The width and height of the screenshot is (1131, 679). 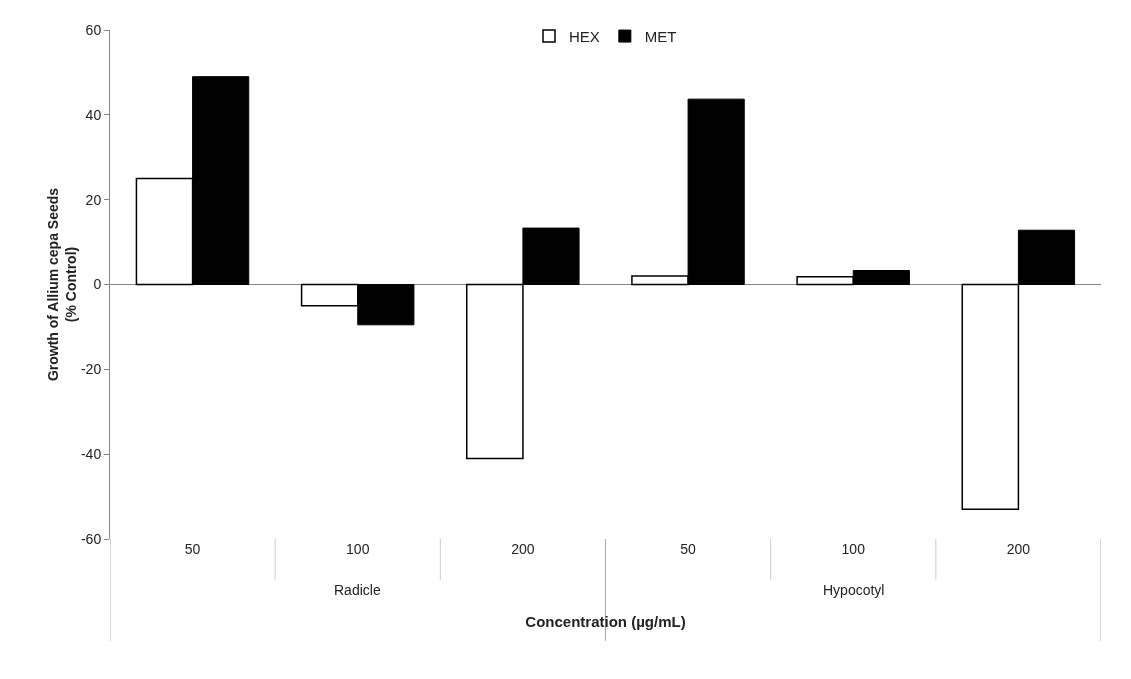 What do you see at coordinates (584, 36) in the screenshot?
I see `legend-label: HEX` at bounding box center [584, 36].